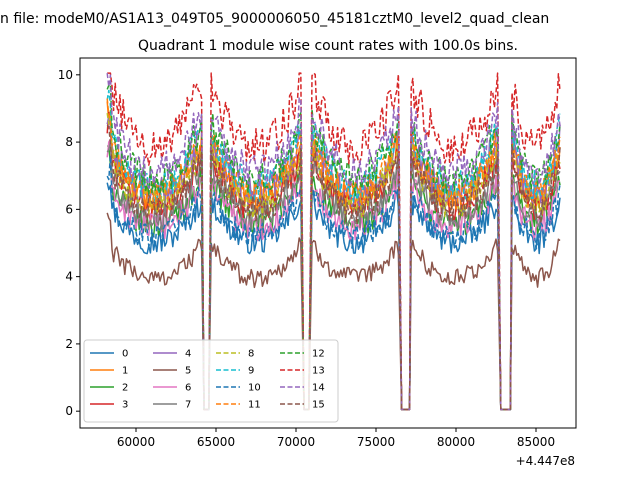 The image size is (640, 480). I want to click on legend-label-4: 4, so click(188, 354).